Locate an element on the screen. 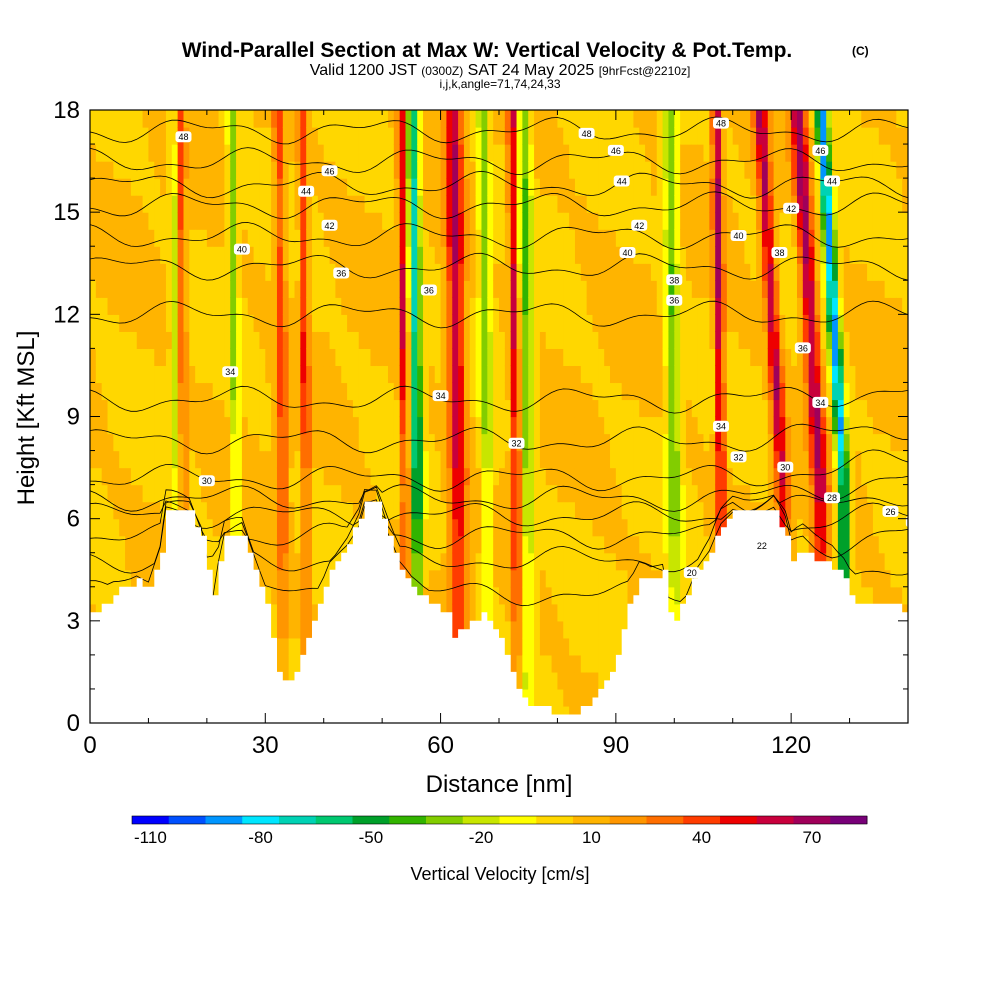 This screenshot has height=1000, width=1000. colorbar-tick-label: -110 is located at coordinates (150, 837).